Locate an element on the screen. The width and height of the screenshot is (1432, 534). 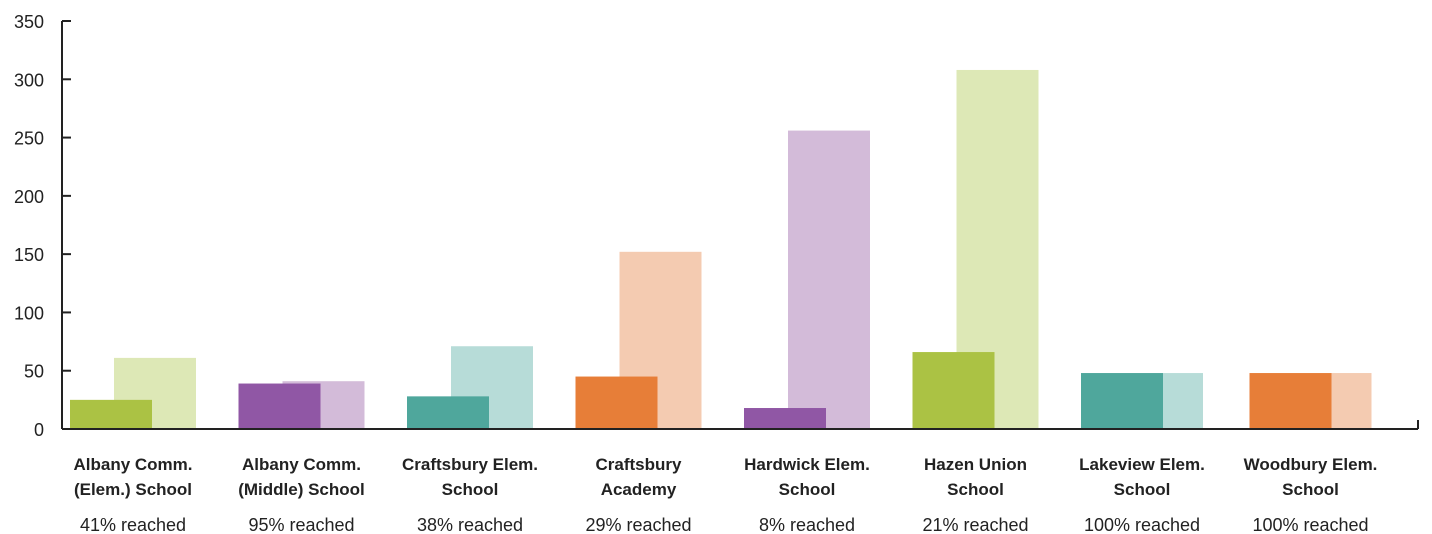
reached-label: 21% reached is located at coordinates (975, 524).